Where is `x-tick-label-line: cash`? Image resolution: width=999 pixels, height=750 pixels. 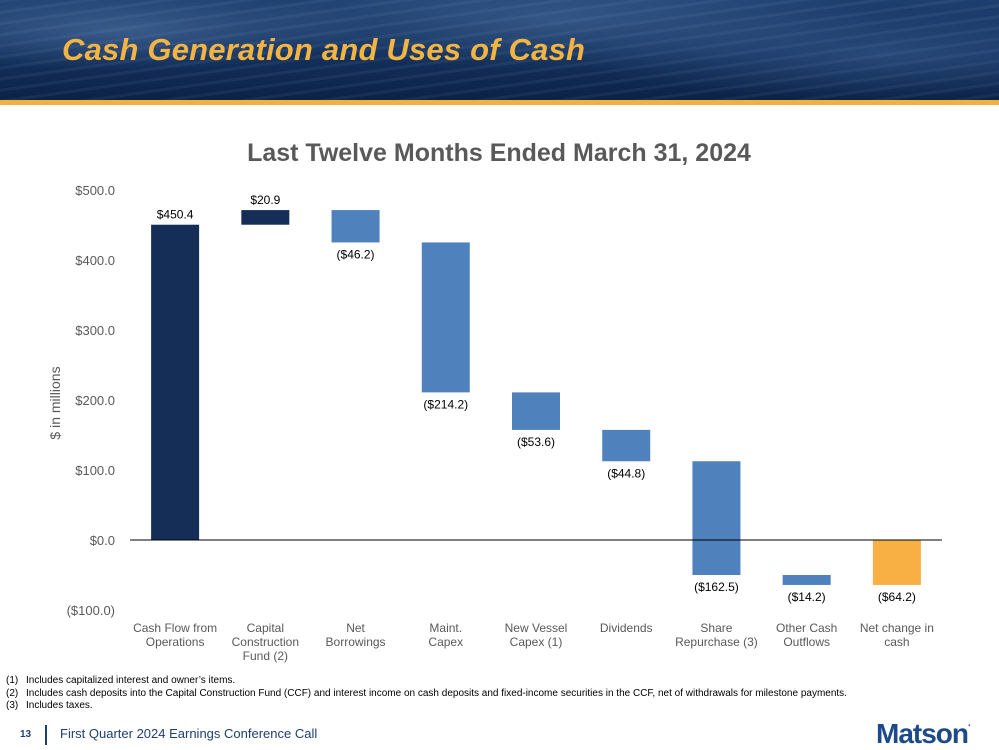
x-tick-label-line: cash is located at coordinates (896, 642).